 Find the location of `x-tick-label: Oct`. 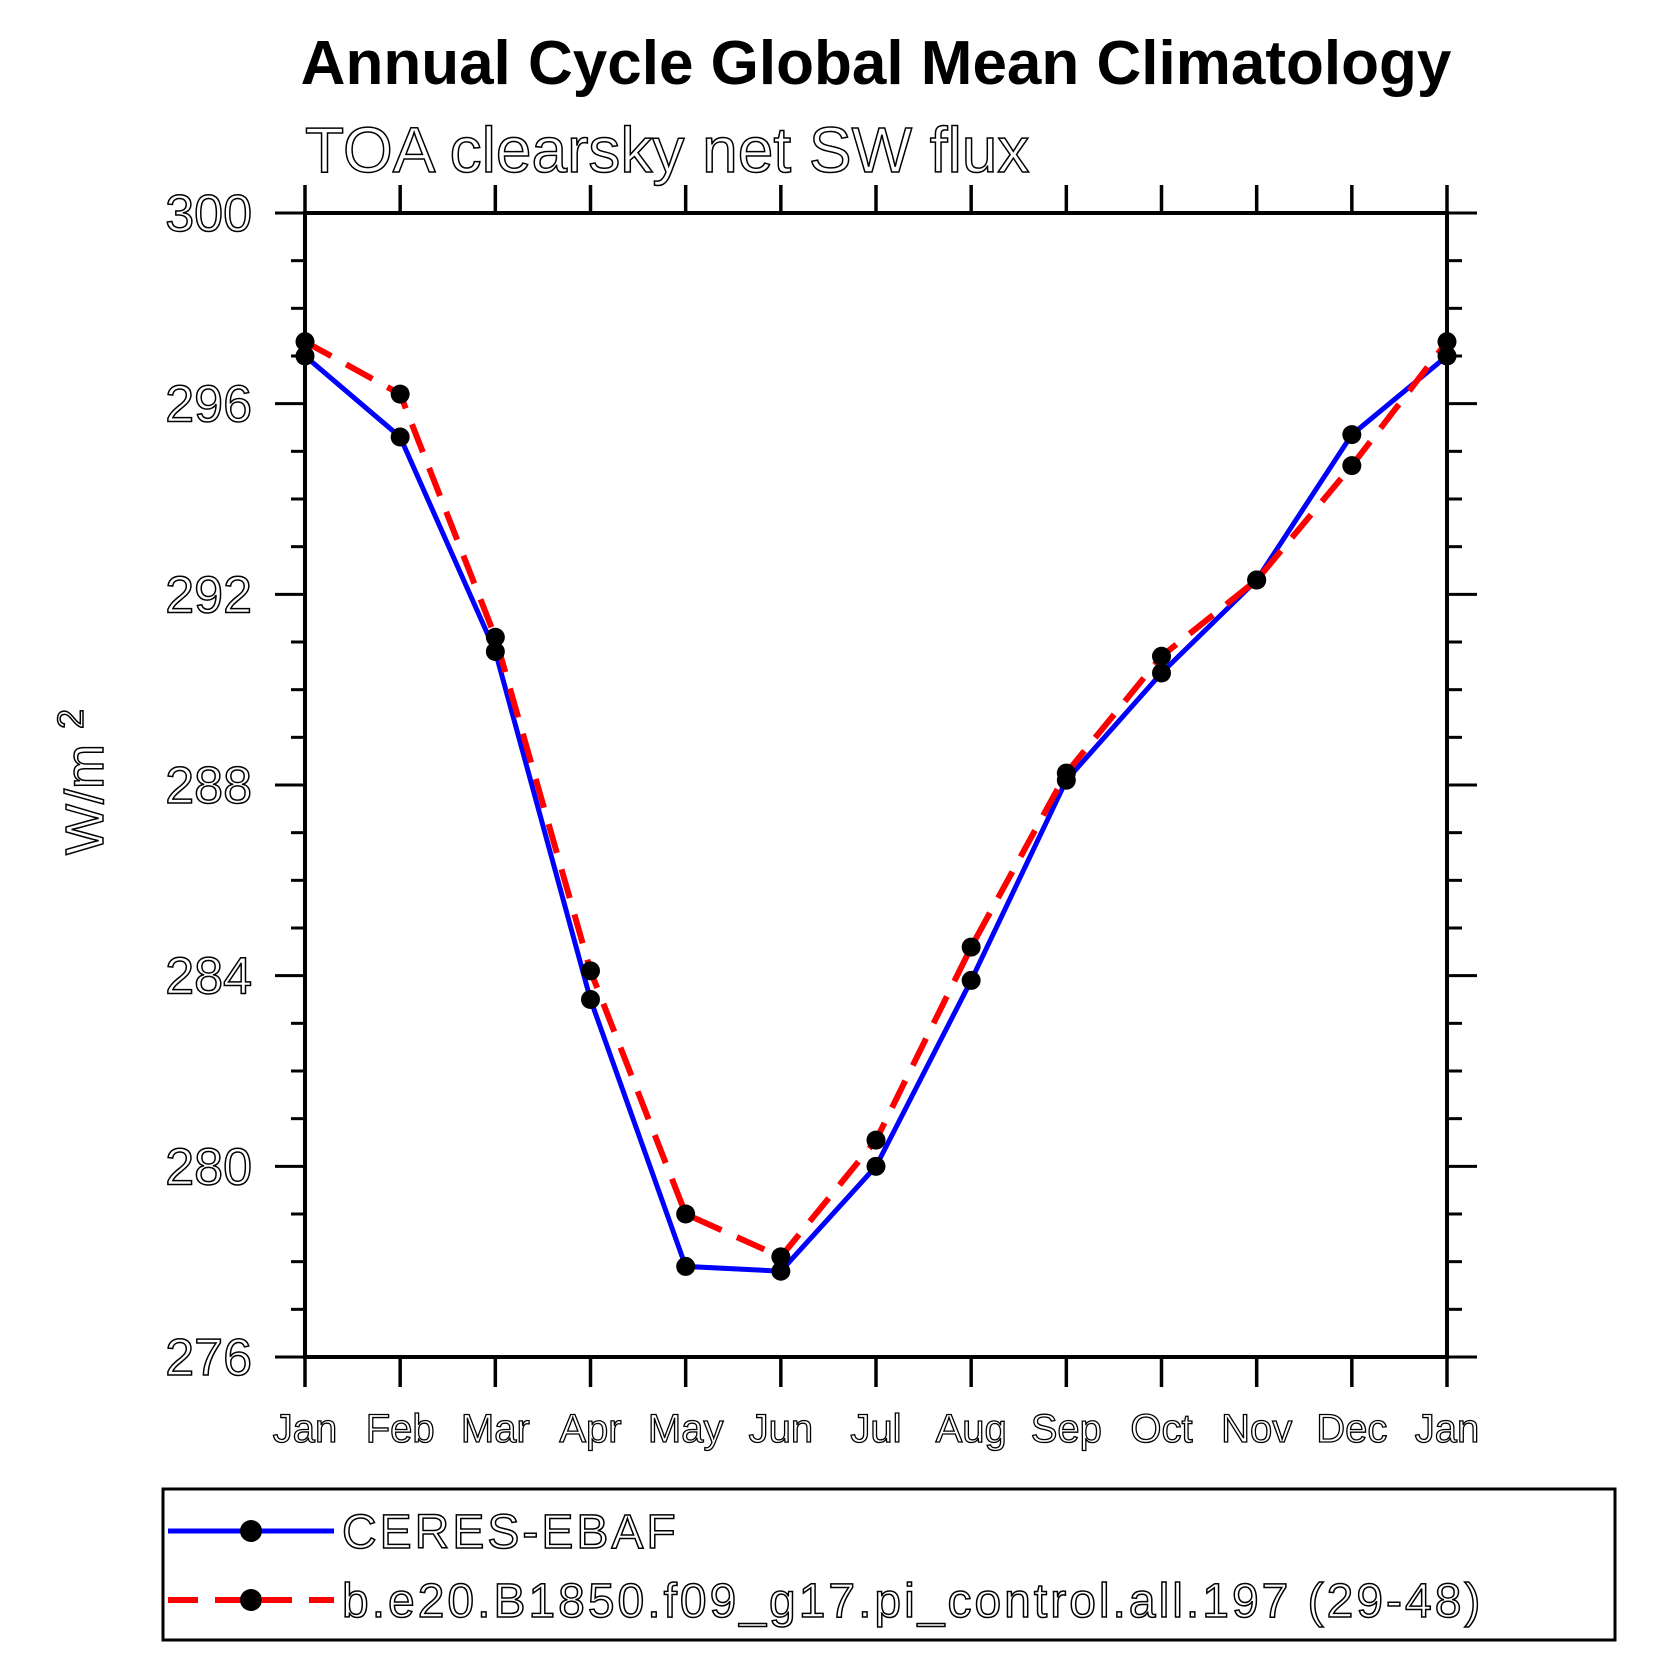

x-tick-label: Oct is located at coordinates (1161, 1429).